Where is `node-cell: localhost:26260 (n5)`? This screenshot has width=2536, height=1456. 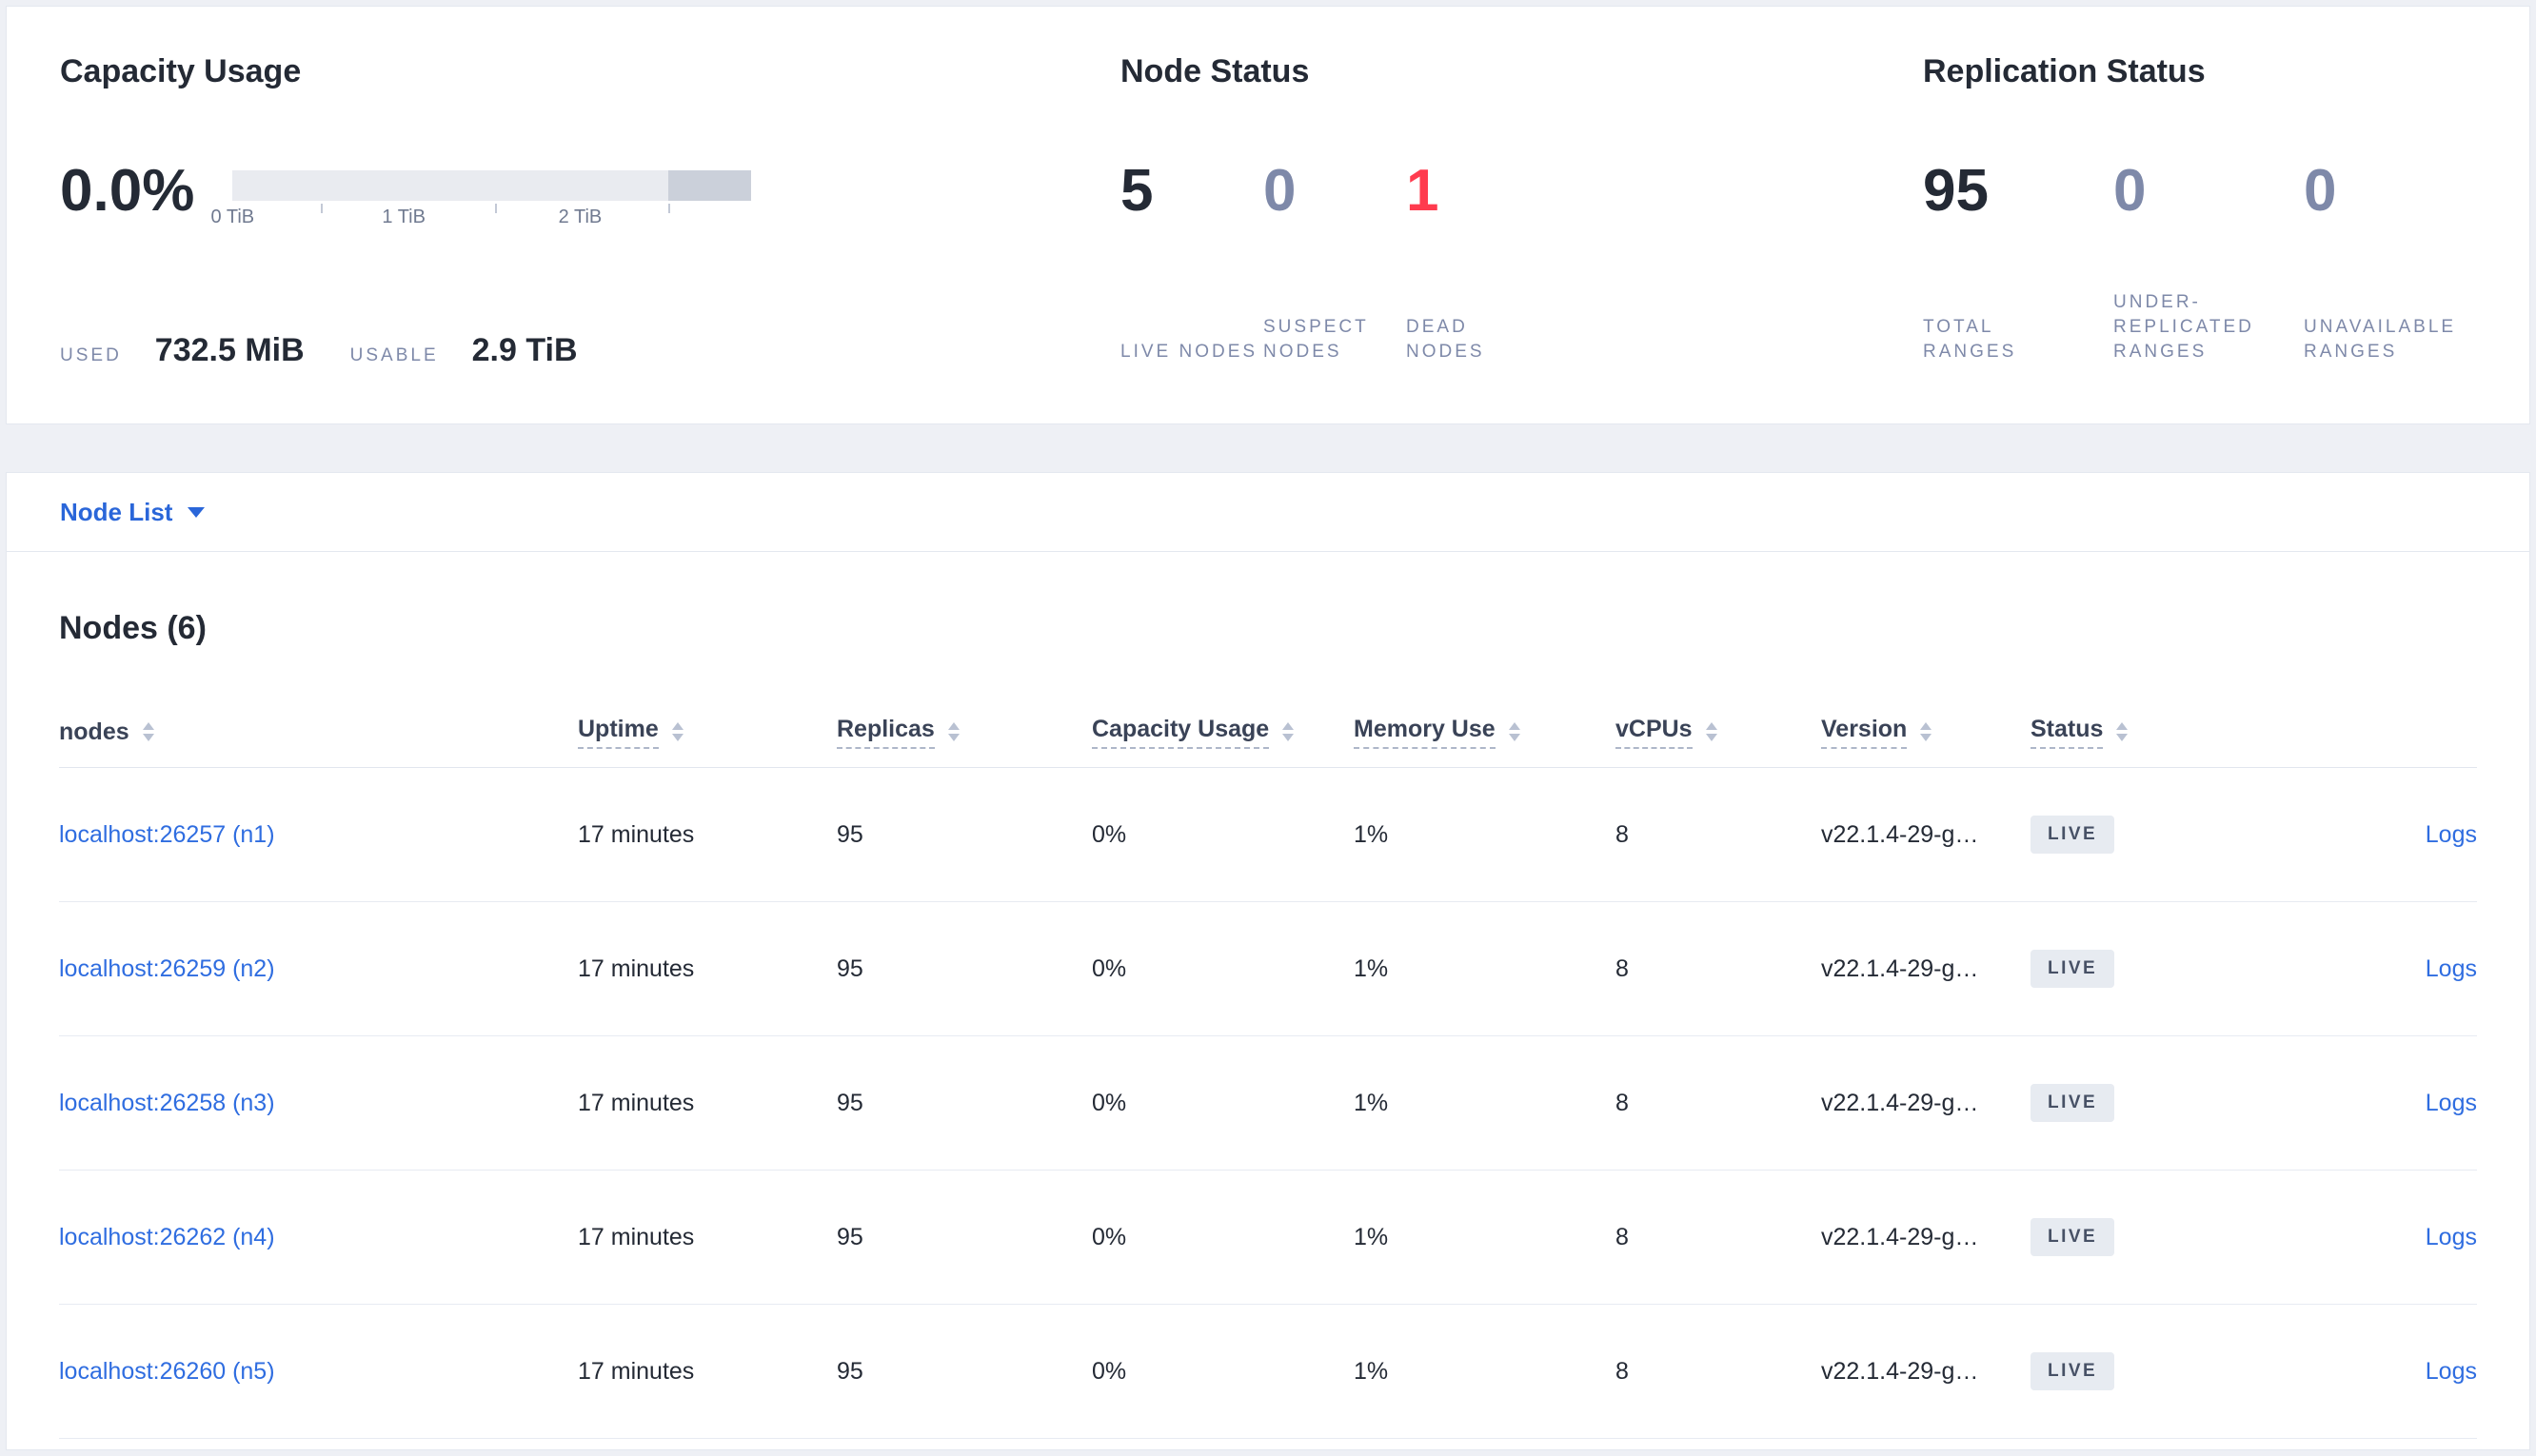 node-cell: localhost:26260 (n5) is located at coordinates (318, 1372).